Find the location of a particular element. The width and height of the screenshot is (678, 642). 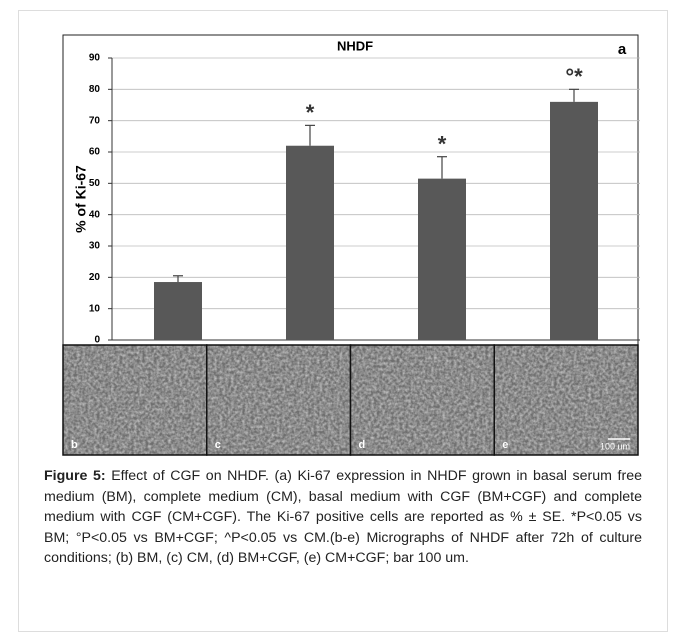

significance-mark: °* is located at coordinates (574, 76).